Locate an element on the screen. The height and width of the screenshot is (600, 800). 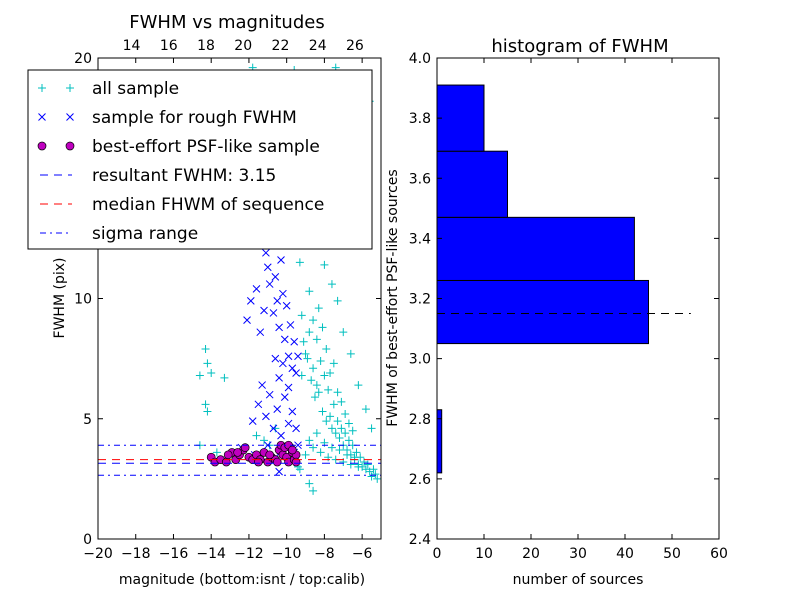
legend-label: all sample is located at coordinates (135, 89).